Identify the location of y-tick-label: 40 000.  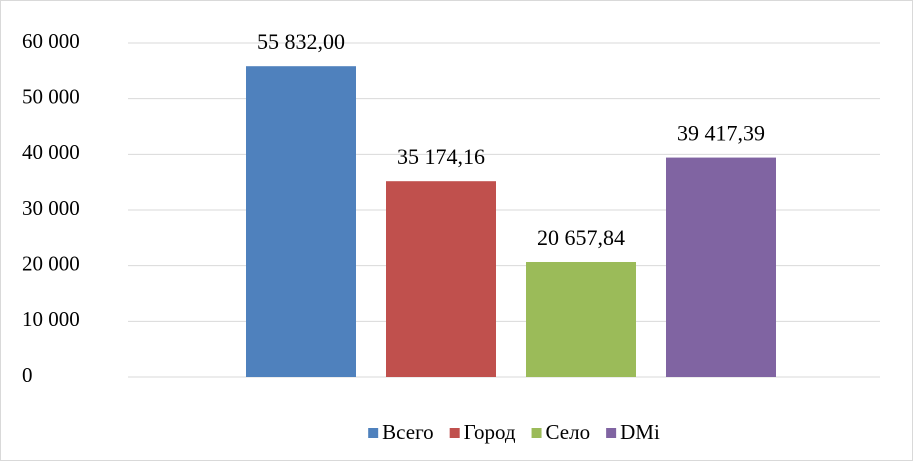
(51, 152).